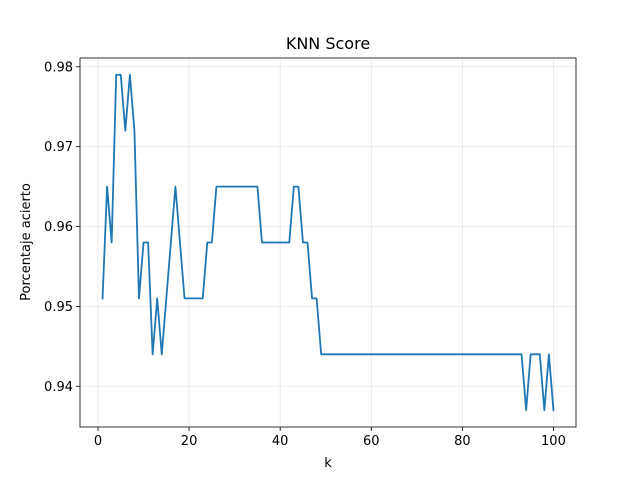 This screenshot has width=640, height=480. I want to click on x-tick-label: 100, so click(553, 441).